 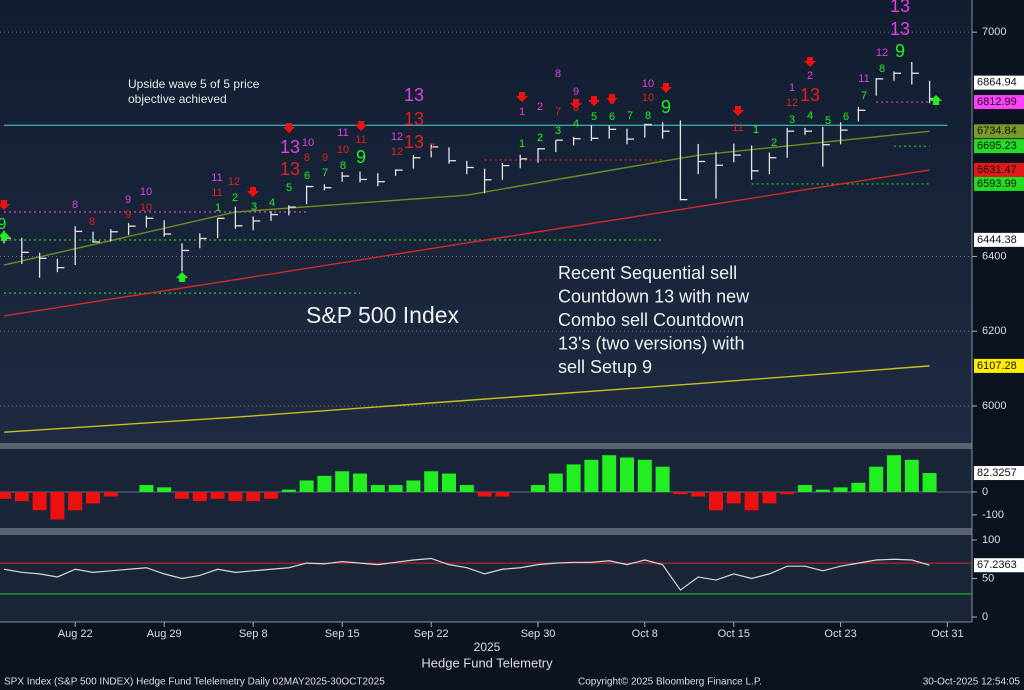 I want to click on price-label: 6631.47, so click(x=997, y=170).